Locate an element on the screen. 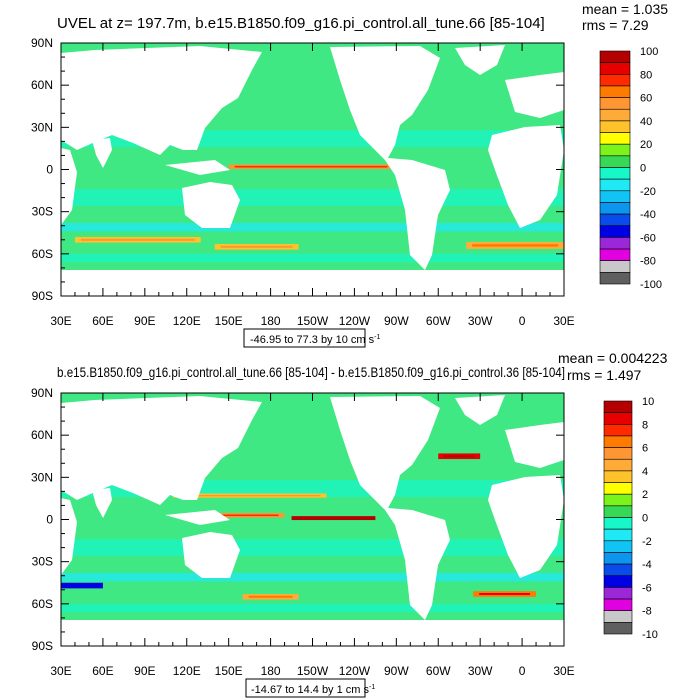  colorbar: 100 80 60 40 20 0 -20 -40 -60 -80 -100 is located at coordinates (630, 168).